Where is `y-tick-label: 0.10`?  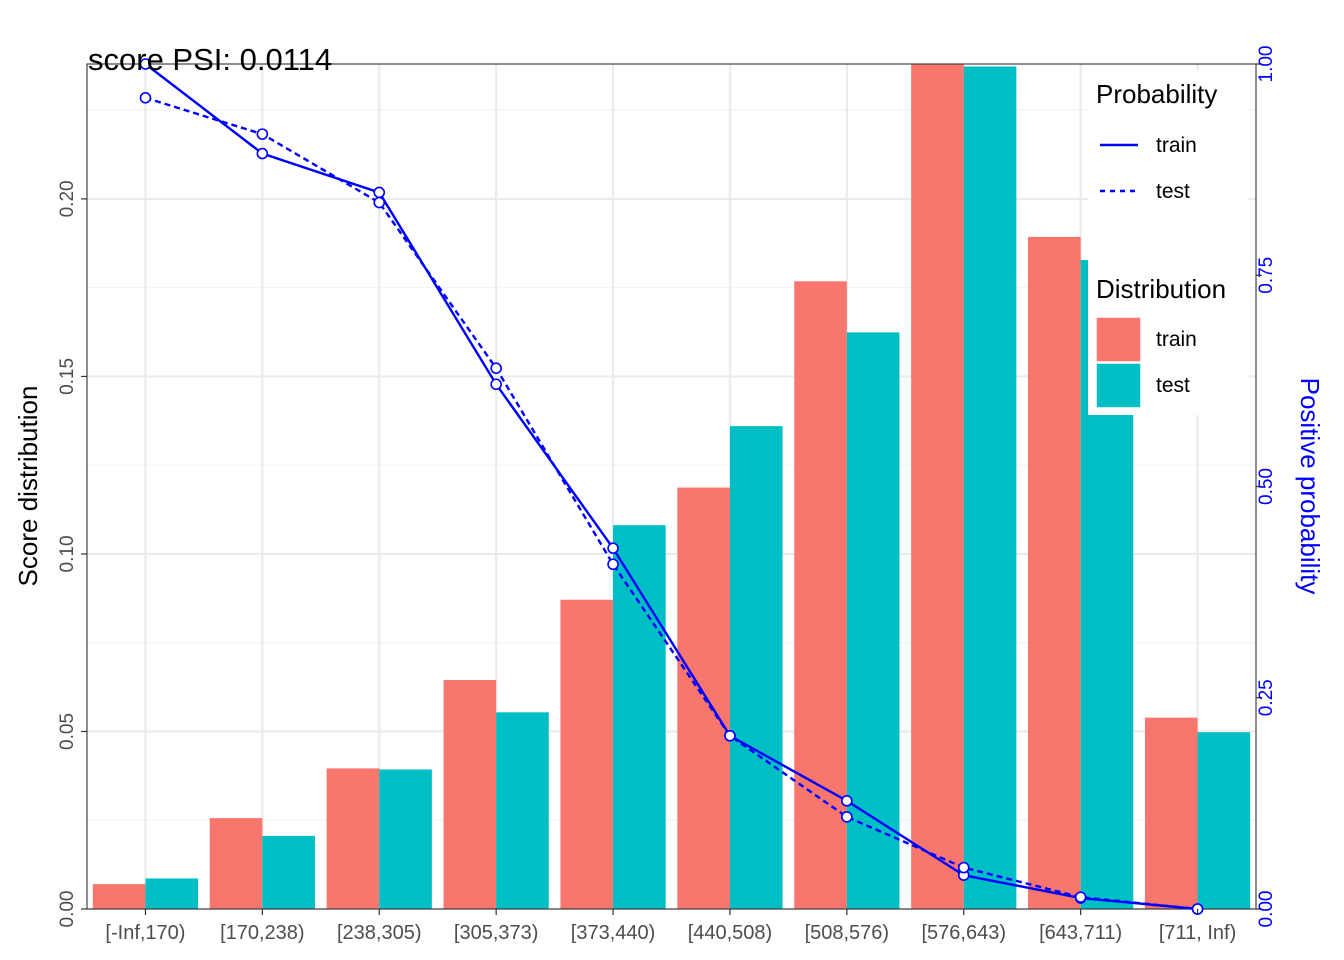
y-tick-label: 0.10 is located at coordinates (67, 553).